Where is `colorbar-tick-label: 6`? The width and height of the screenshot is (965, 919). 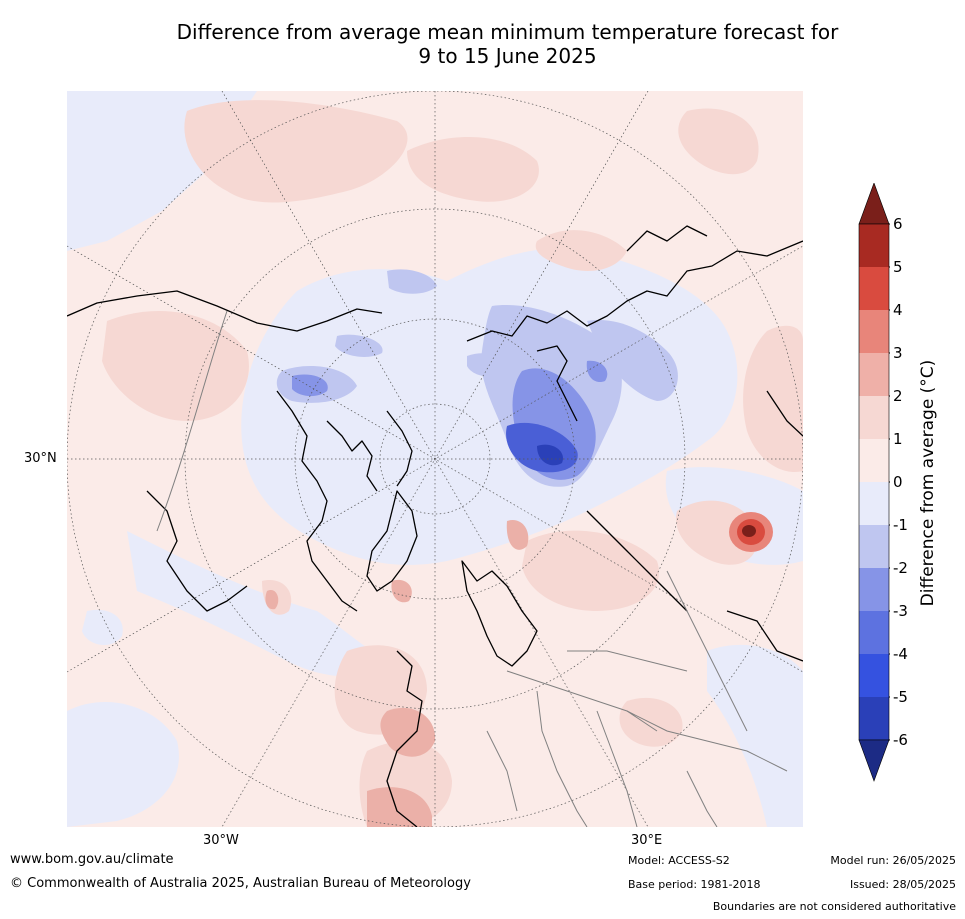 colorbar-tick-label: 6 is located at coordinates (898, 224).